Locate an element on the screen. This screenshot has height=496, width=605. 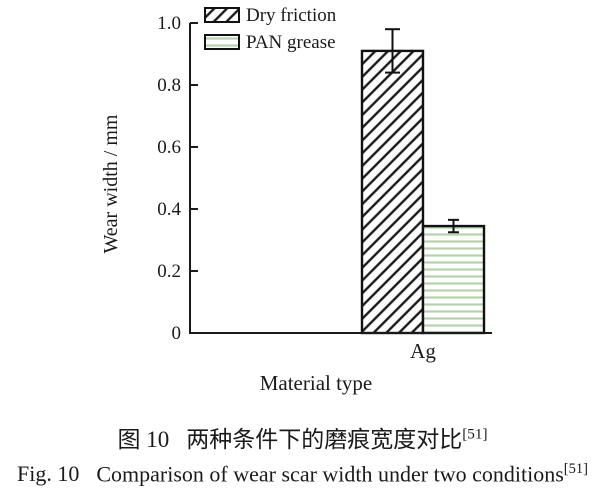
caption-zh-label: 图 10 is located at coordinates (143, 439).